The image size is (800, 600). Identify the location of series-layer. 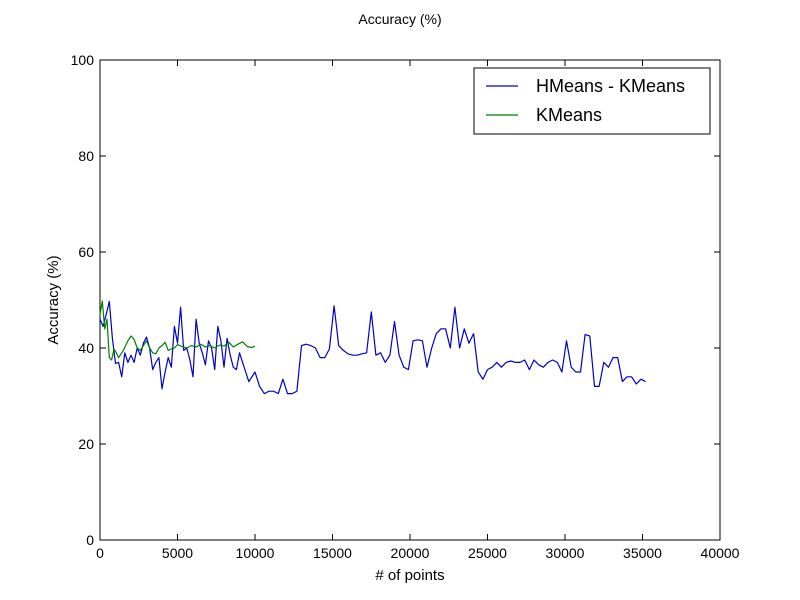
(372, 347).